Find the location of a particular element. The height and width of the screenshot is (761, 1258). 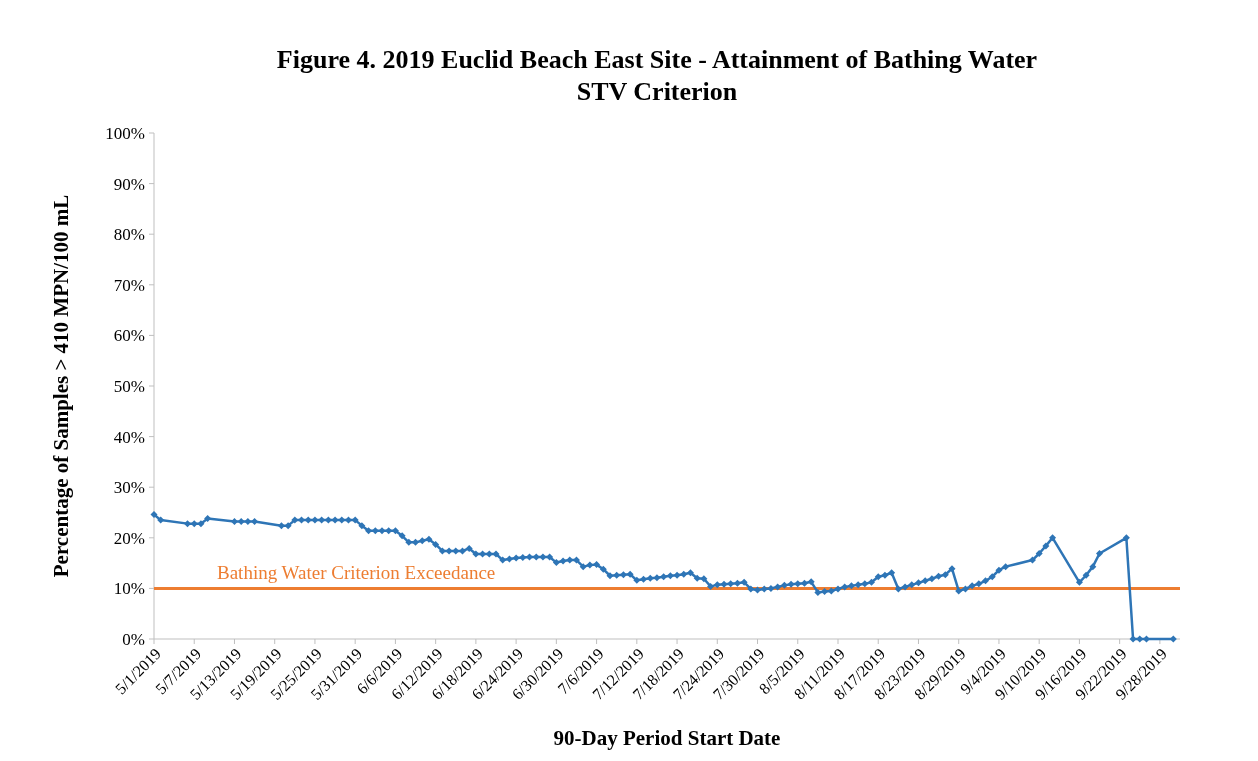

y-tick-label: 100% is located at coordinates (125, 133).